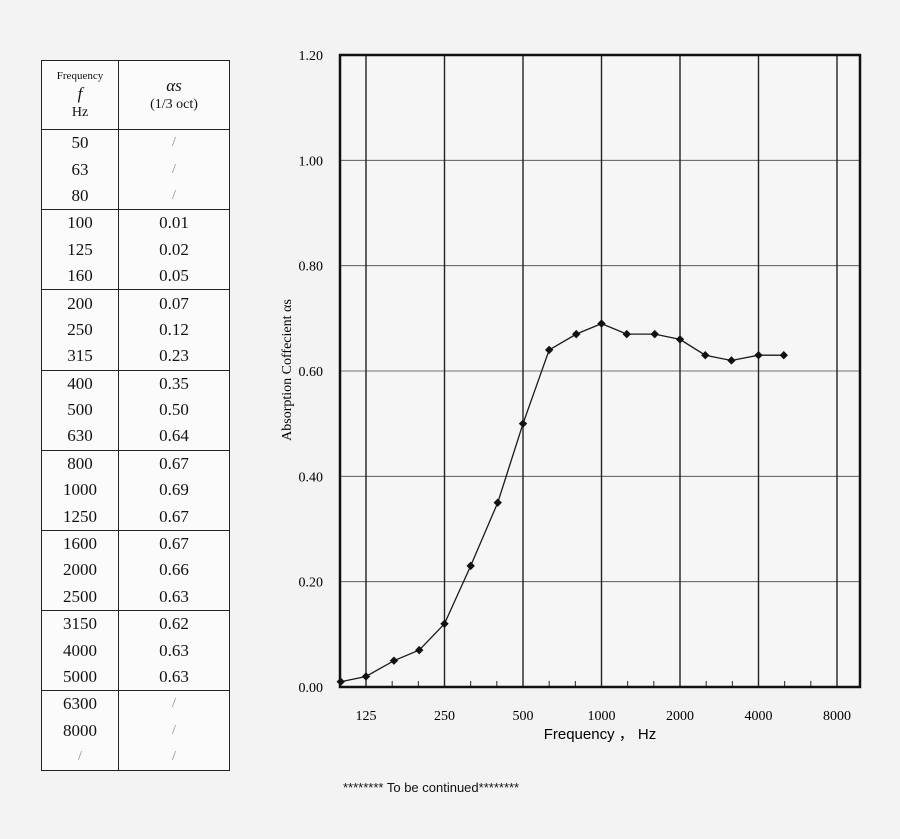 This screenshot has width=900, height=839. What do you see at coordinates (80, 383) in the screenshot?
I see `frequency-cell: 400` at bounding box center [80, 383].